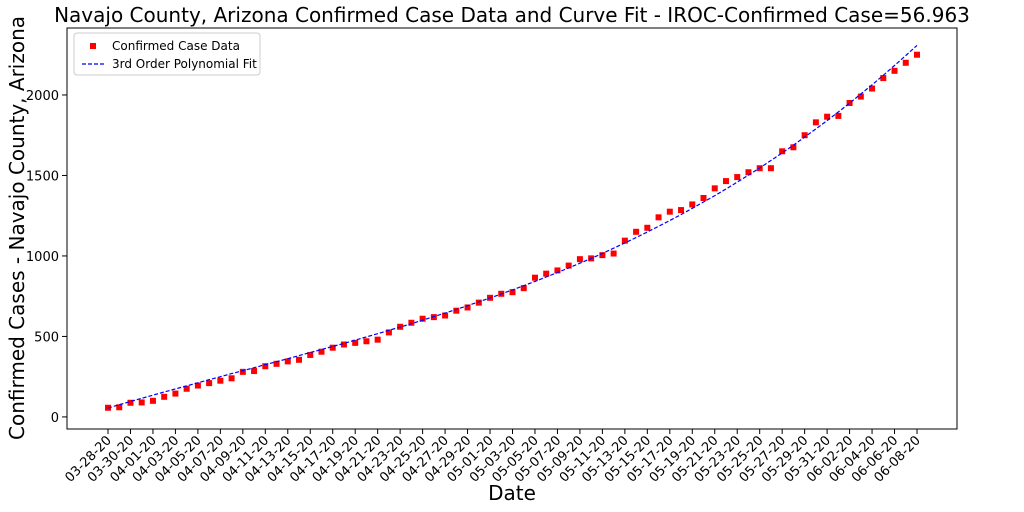 The height and width of the screenshot is (512, 1024). Describe the element at coordinates (17, 228) in the screenshot. I see `y-axis-label: Confirmed Cases - Navajo County, Arizona` at that location.